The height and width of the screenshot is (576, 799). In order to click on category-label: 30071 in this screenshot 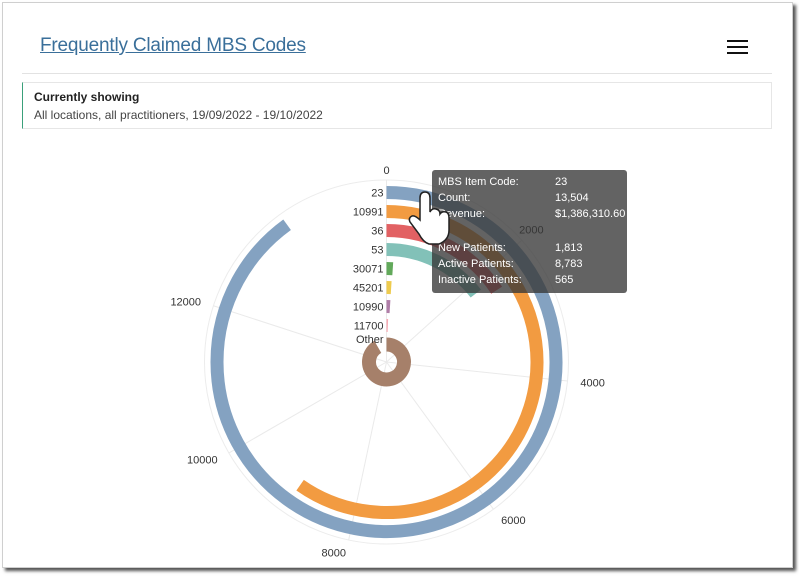, I will do `click(368, 270)`.